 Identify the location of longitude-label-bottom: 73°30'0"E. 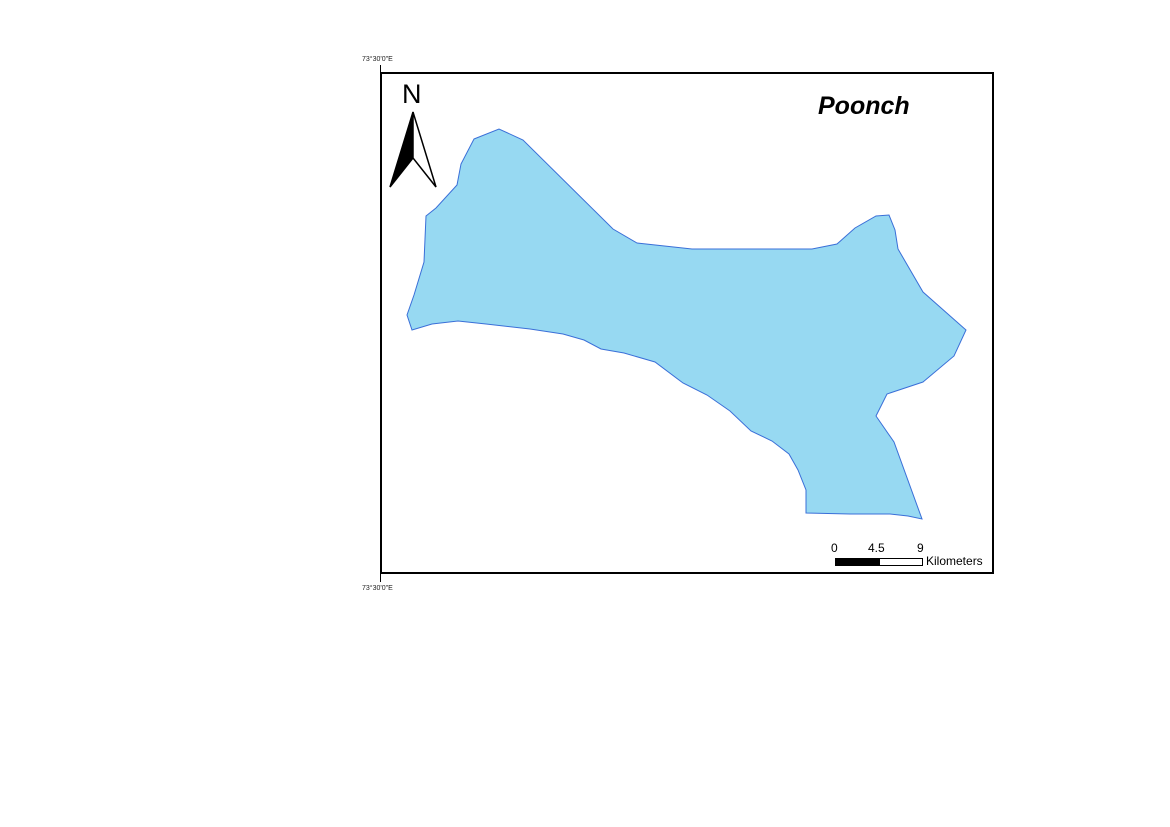
(377, 588).